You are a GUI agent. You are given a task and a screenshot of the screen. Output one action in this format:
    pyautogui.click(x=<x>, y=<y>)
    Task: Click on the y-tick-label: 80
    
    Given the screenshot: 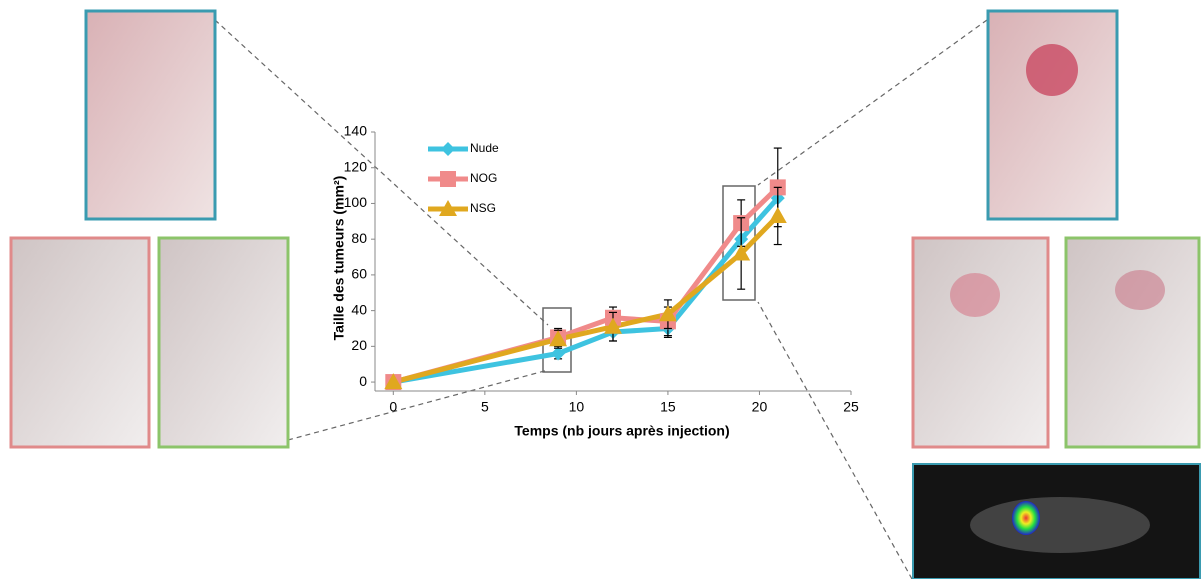 What is the action you would take?
    pyautogui.click(x=359, y=238)
    